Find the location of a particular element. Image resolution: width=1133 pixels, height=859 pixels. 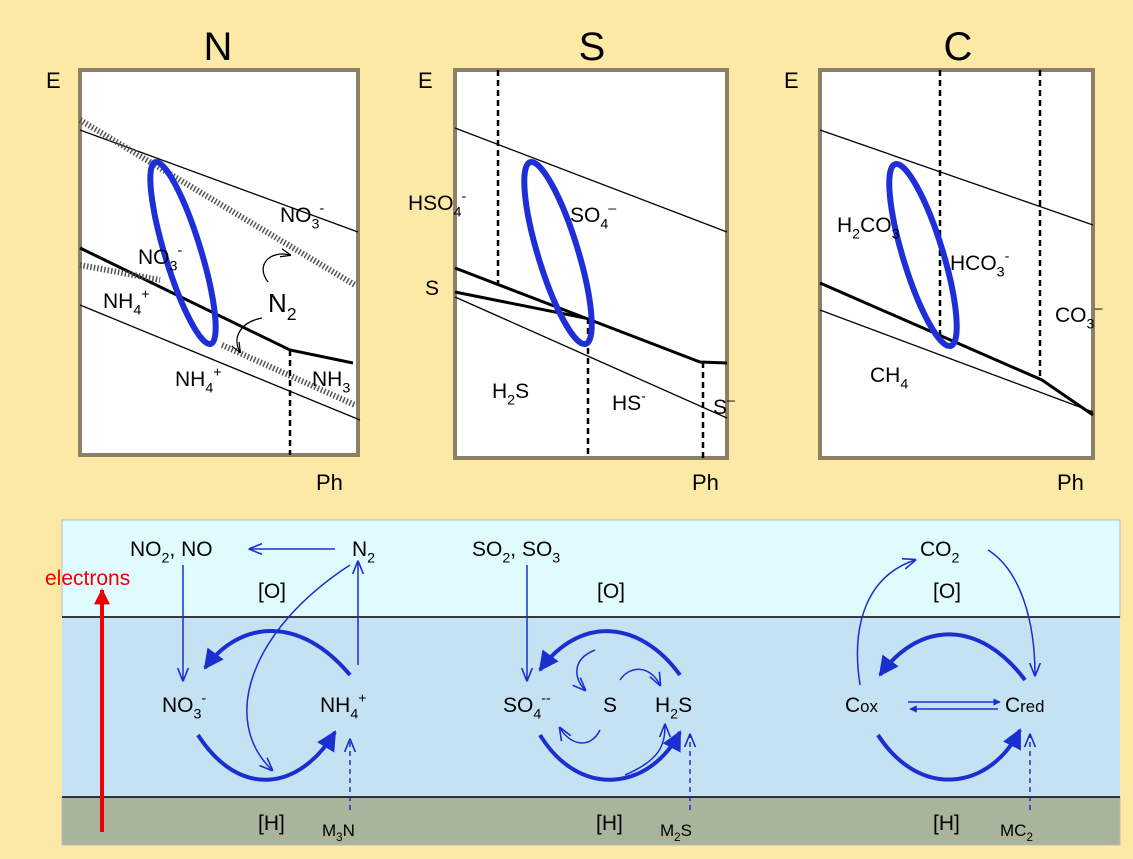

formula-label: SO4-- is located at coordinates (527, 707).